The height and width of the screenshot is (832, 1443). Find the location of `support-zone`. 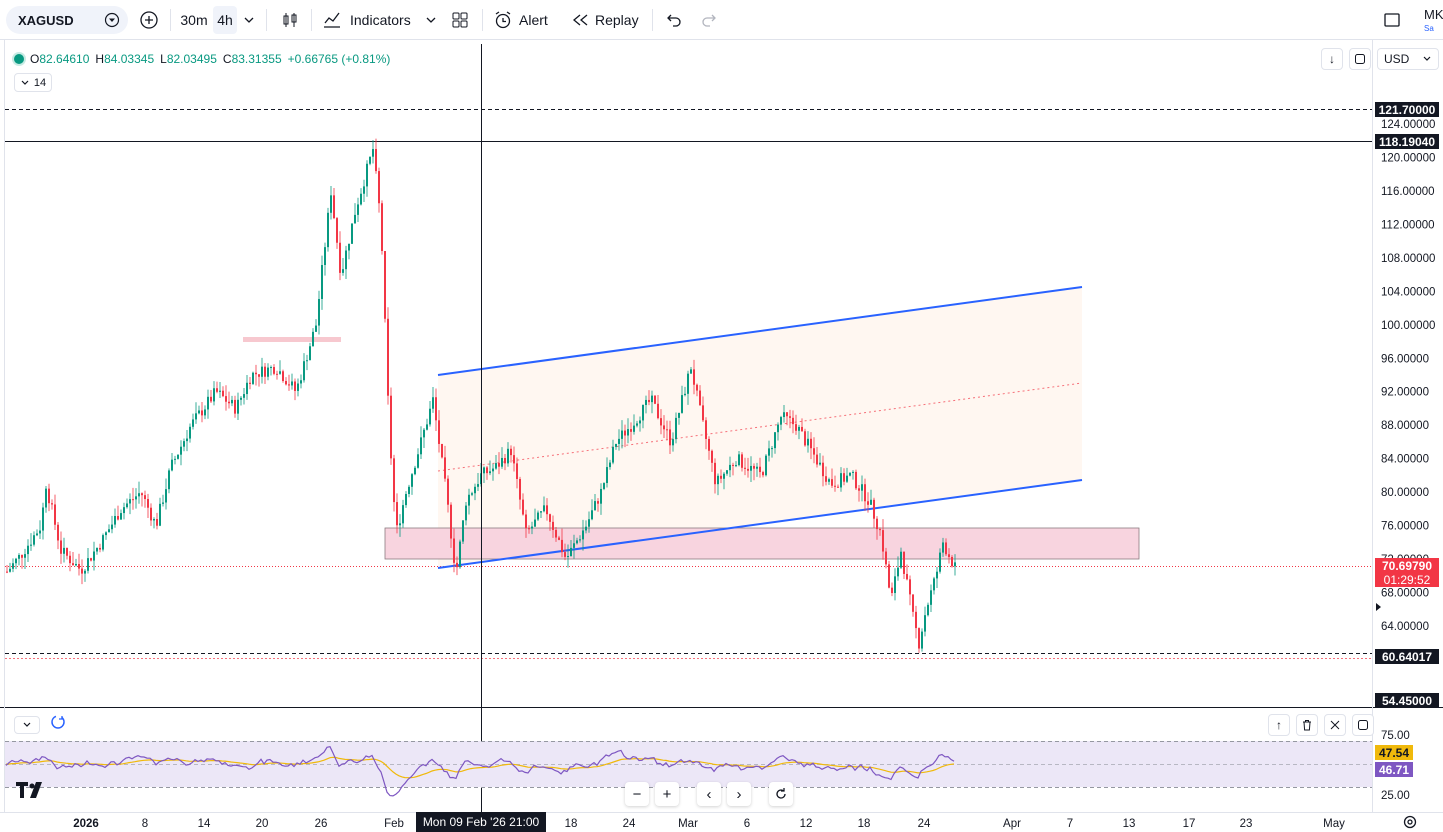

support-zone is located at coordinates (762, 543).